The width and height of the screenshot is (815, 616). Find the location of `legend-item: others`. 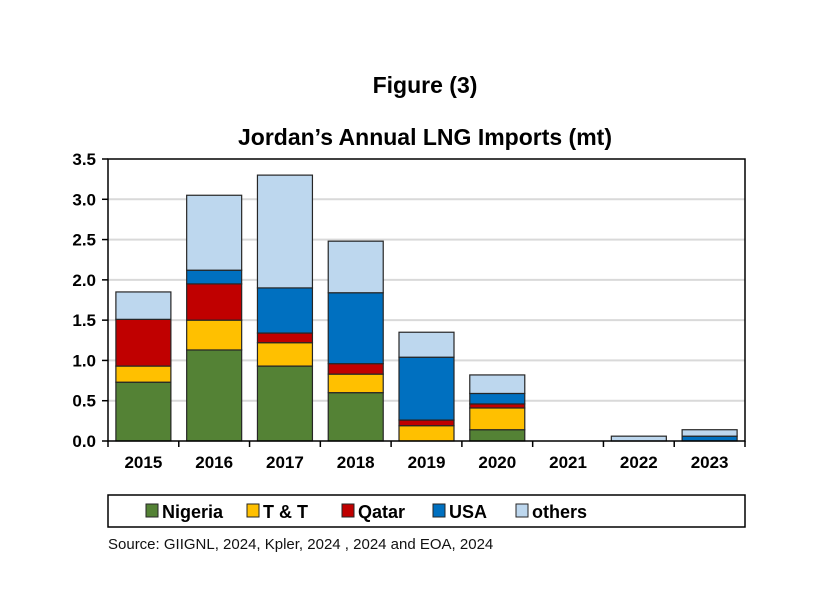

legend-item: others is located at coordinates (551, 512).